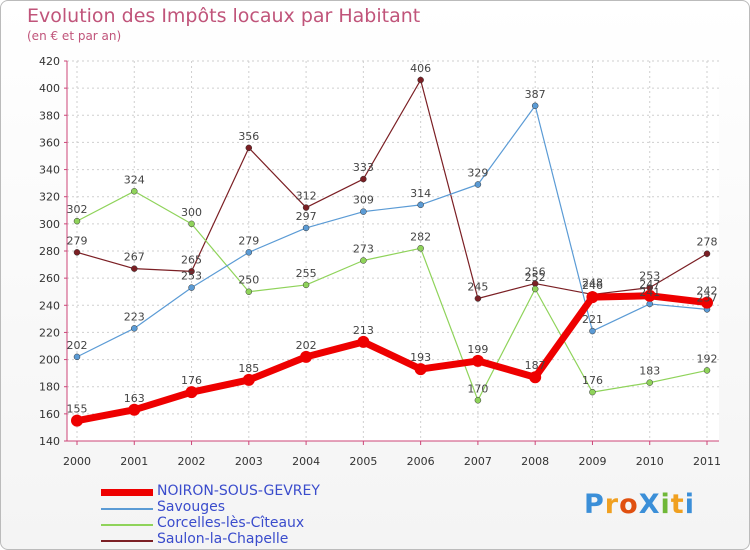 The image size is (750, 550). Describe the element at coordinates (535, 277) in the screenshot. I see `data-label-2: 252` at that location.